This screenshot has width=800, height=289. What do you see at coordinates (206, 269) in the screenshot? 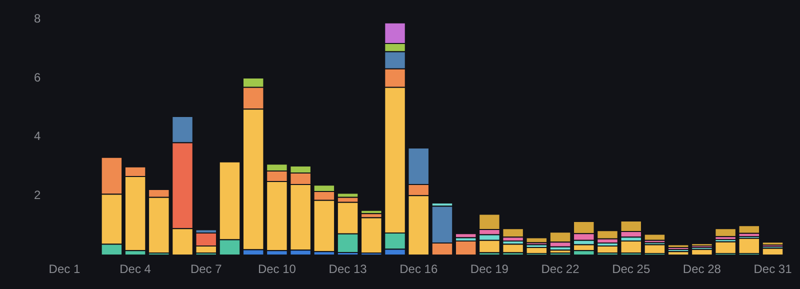
I see `x-tick-label: Dec 7` at bounding box center [206, 269].